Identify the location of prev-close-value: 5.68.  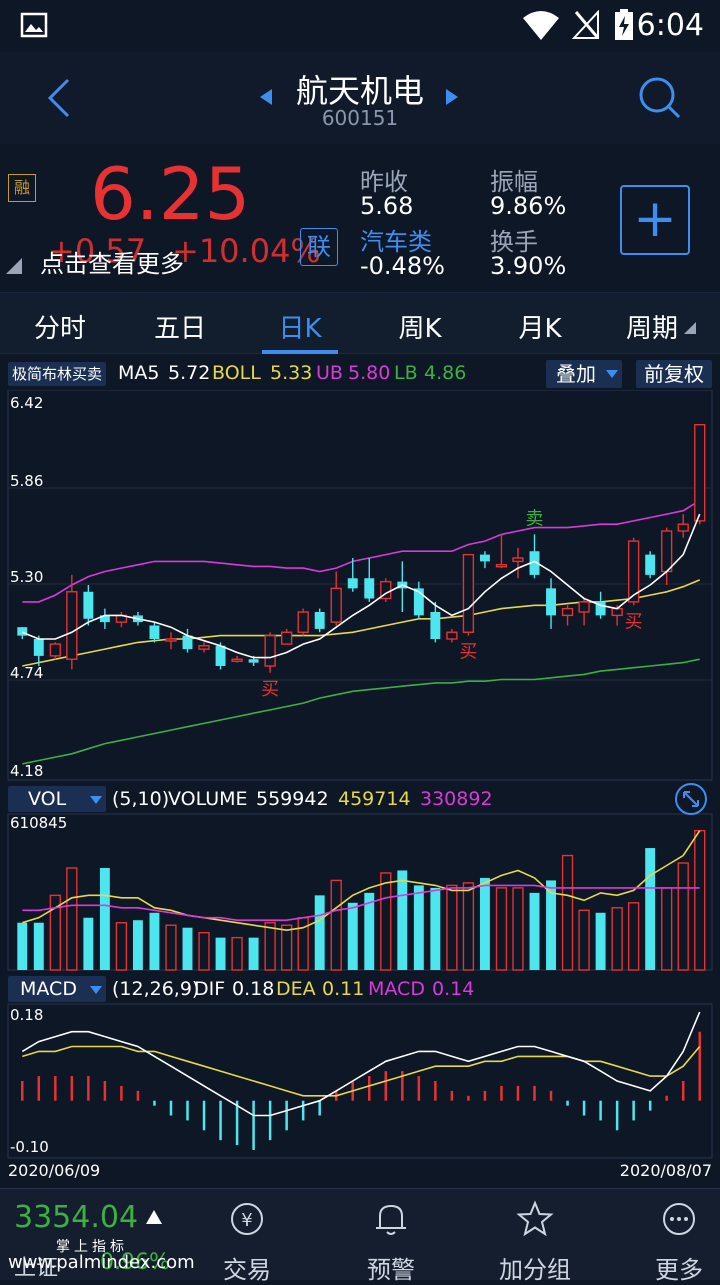
(387, 206).